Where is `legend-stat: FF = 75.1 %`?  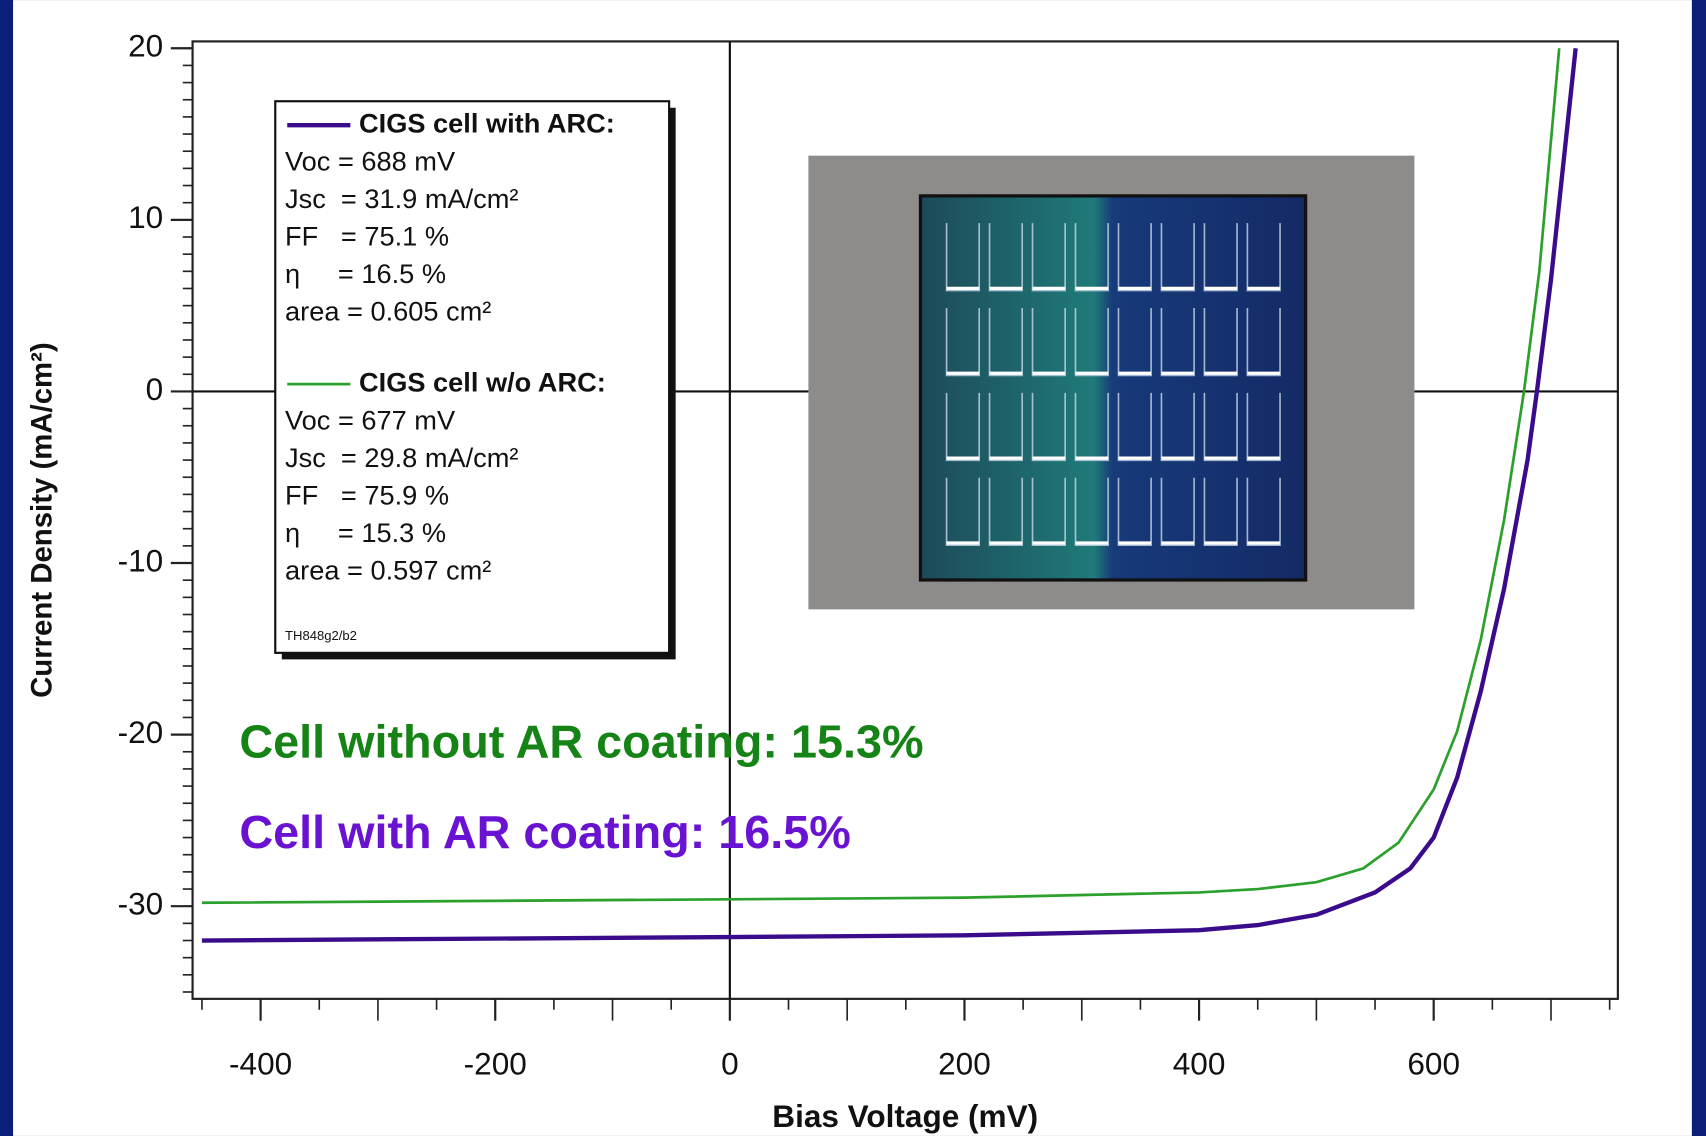 legend-stat: FF = 75.1 % is located at coordinates (367, 236).